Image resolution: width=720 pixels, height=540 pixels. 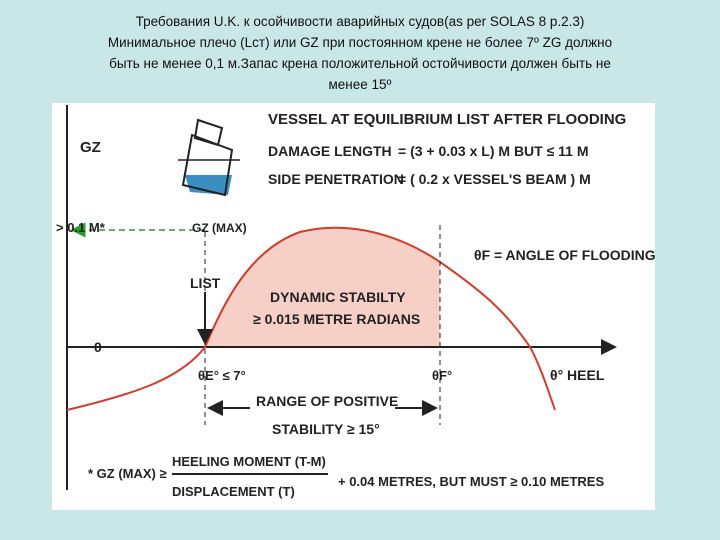 I want to click on gz-min-label: > 0.1 M*, so click(x=81, y=227).